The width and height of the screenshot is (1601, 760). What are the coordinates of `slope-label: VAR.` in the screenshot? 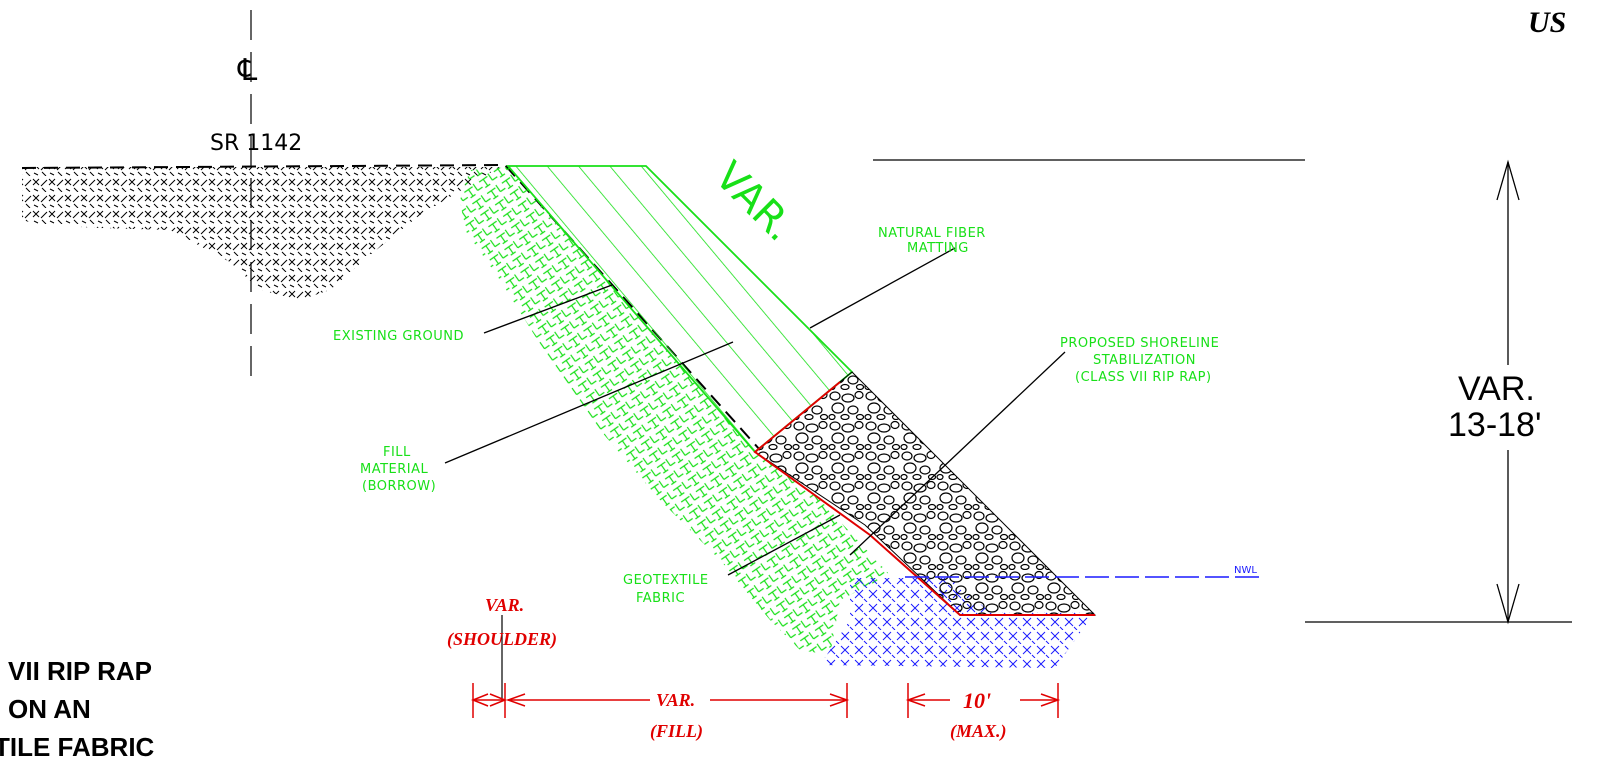 It's located at (754, 201).